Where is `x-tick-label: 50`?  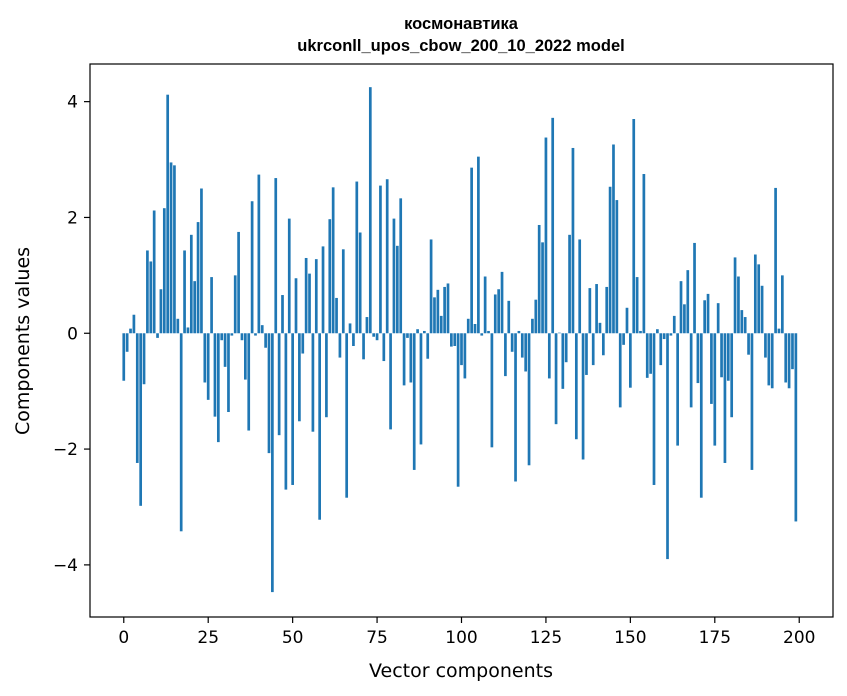 x-tick-label: 50 is located at coordinates (293, 638).